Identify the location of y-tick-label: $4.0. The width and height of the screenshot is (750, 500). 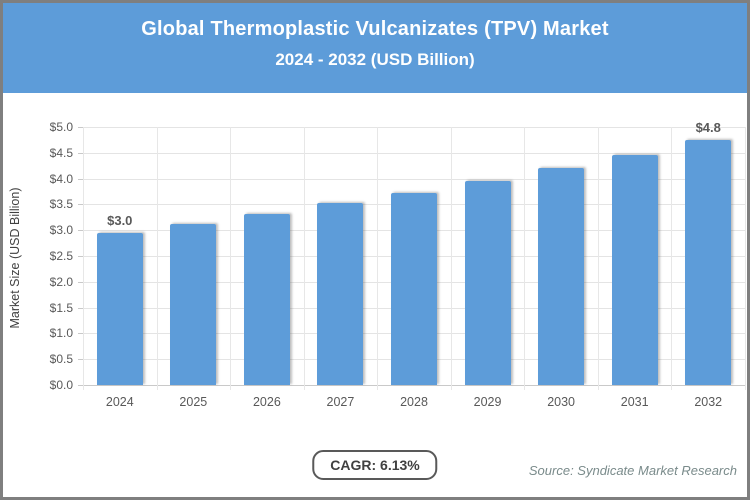
(61, 178).